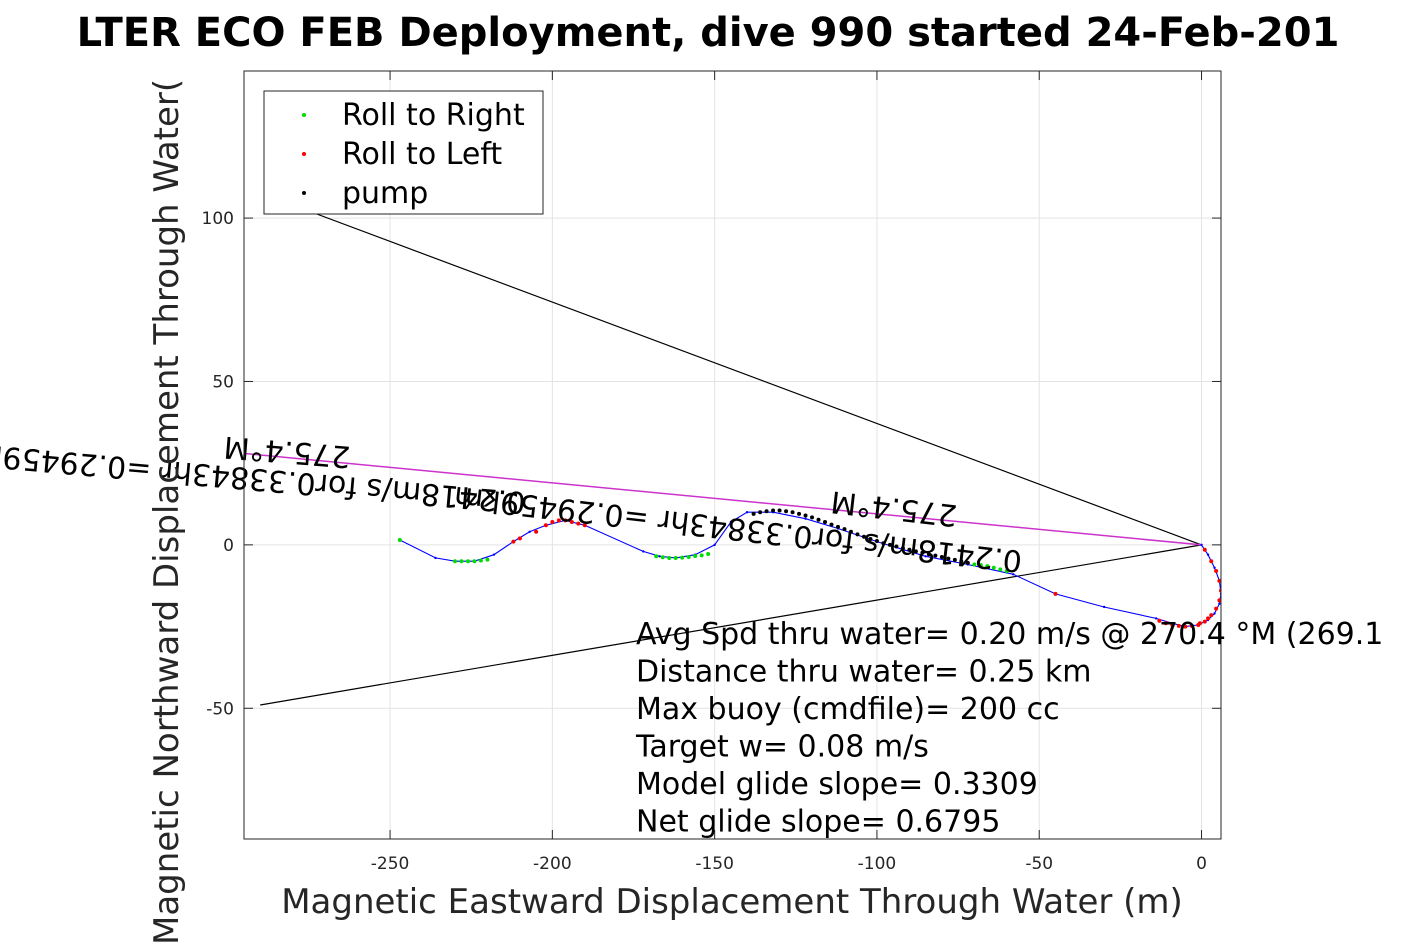 The width and height of the screenshot is (1417, 945). What do you see at coordinates (433, 115) in the screenshot?
I see `legend-label: Roll to Right` at bounding box center [433, 115].